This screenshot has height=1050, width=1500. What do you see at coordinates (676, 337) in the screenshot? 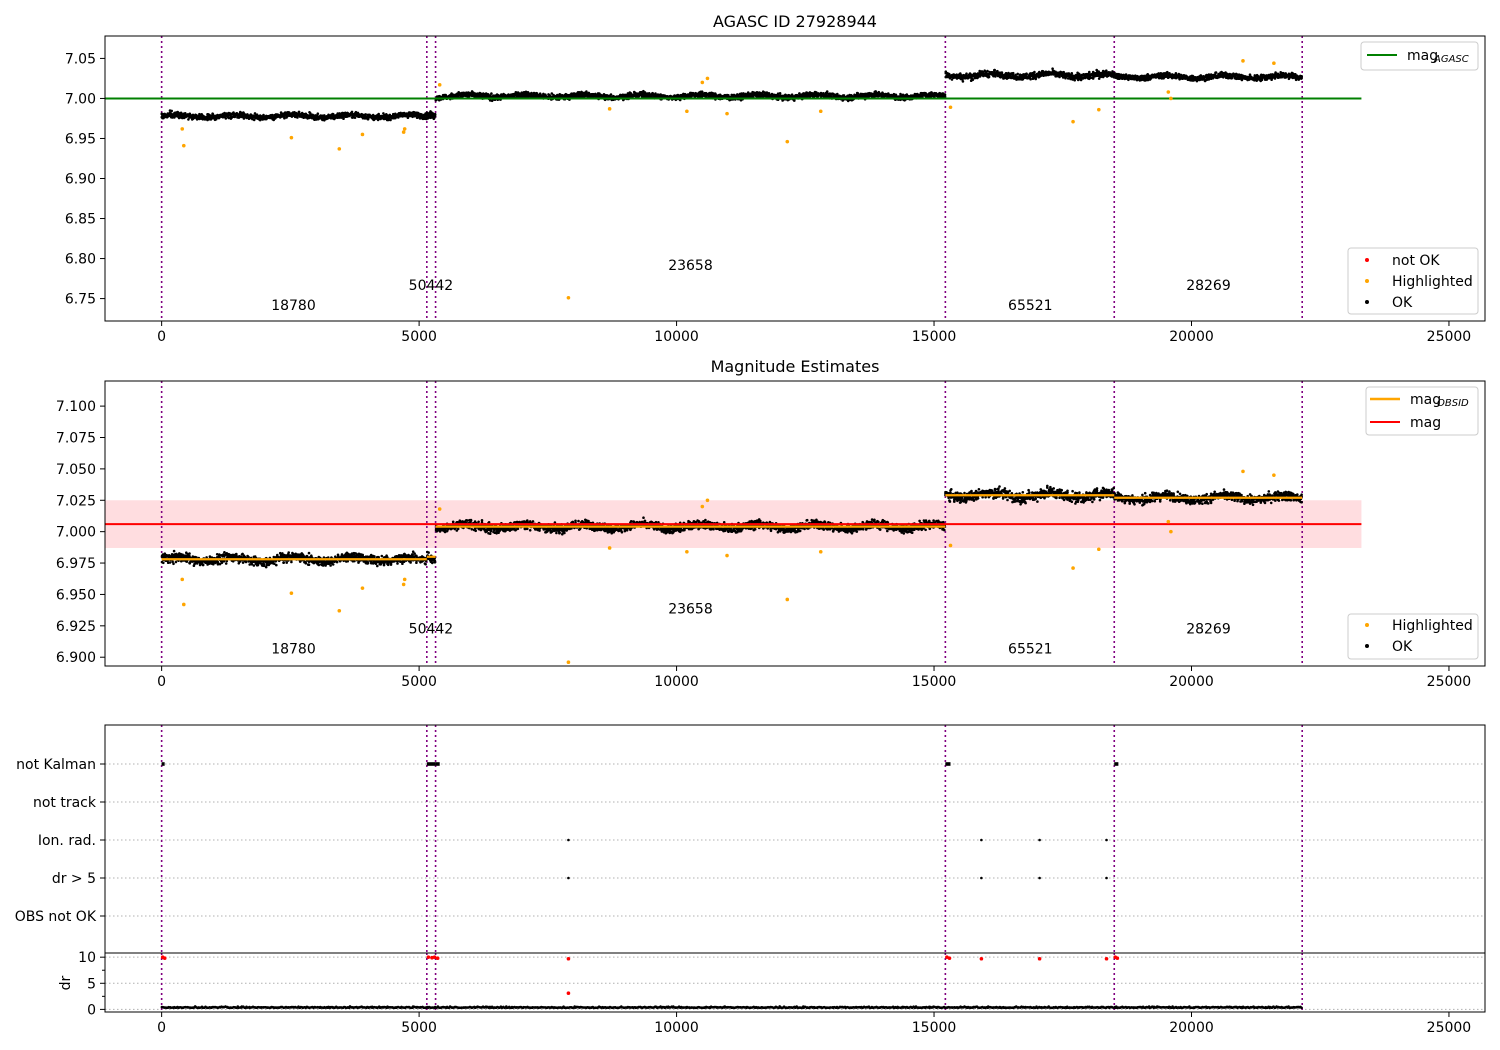
I see `x-tick-label: 10000` at bounding box center [676, 337].